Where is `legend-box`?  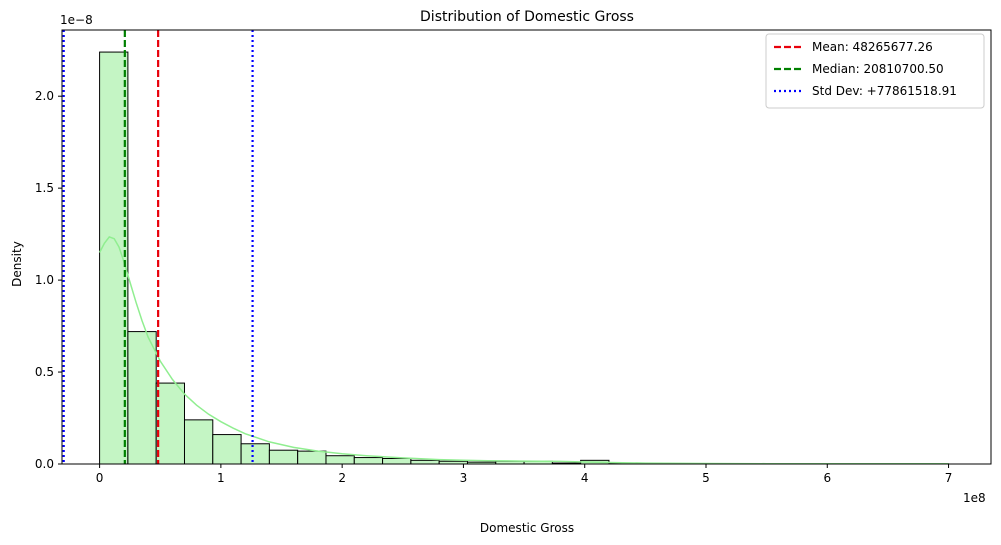
legend-box is located at coordinates (875, 71).